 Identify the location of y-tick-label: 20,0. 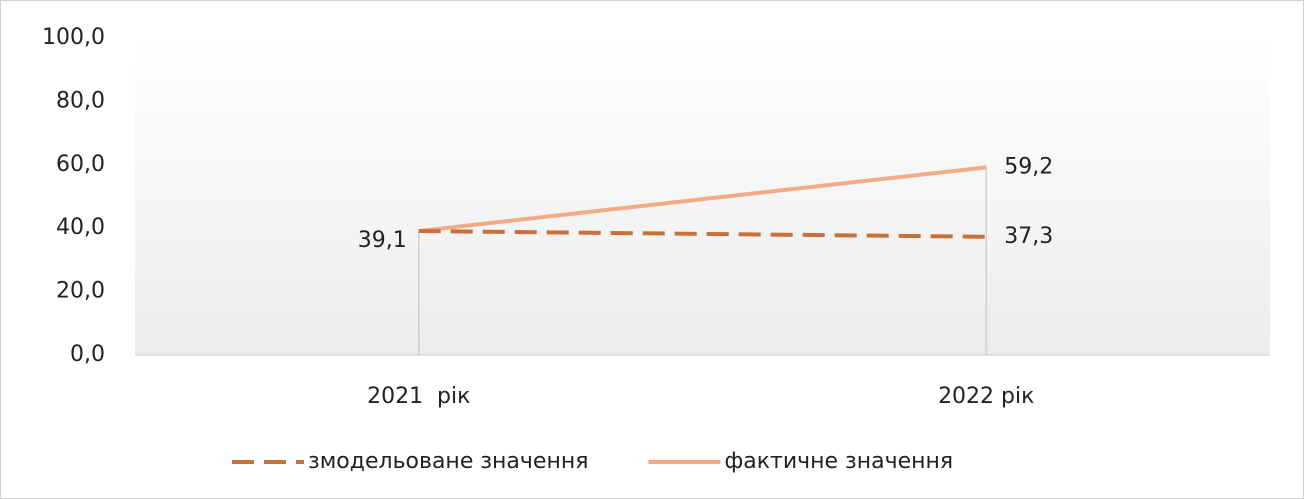
(80, 291).